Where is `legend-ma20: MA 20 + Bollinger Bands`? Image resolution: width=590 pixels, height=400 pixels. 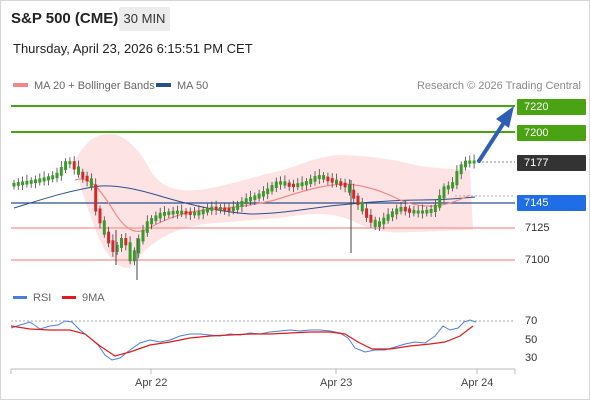 legend-ma20: MA 20 + Bollinger Bands is located at coordinates (84, 86).